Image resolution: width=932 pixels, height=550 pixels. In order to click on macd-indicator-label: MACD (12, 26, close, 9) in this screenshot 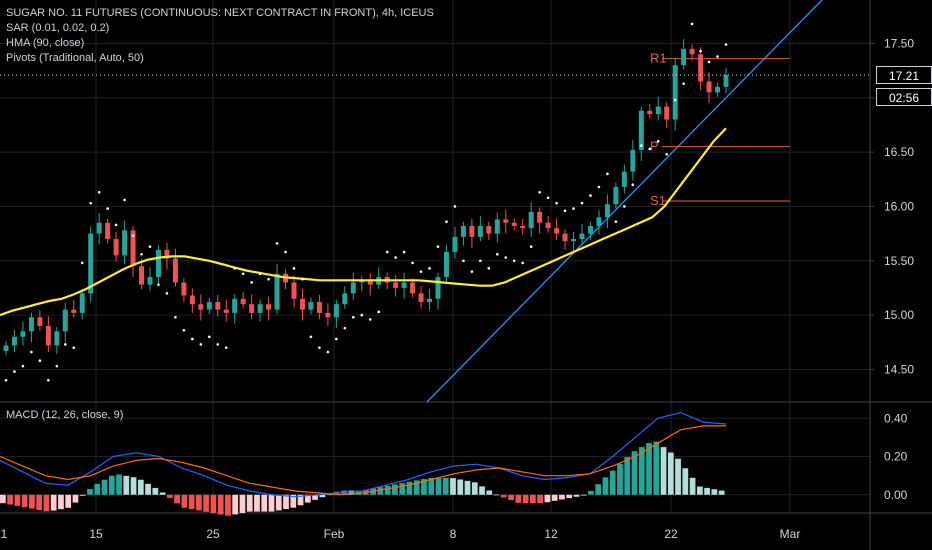, I will do `click(65, 415)`.